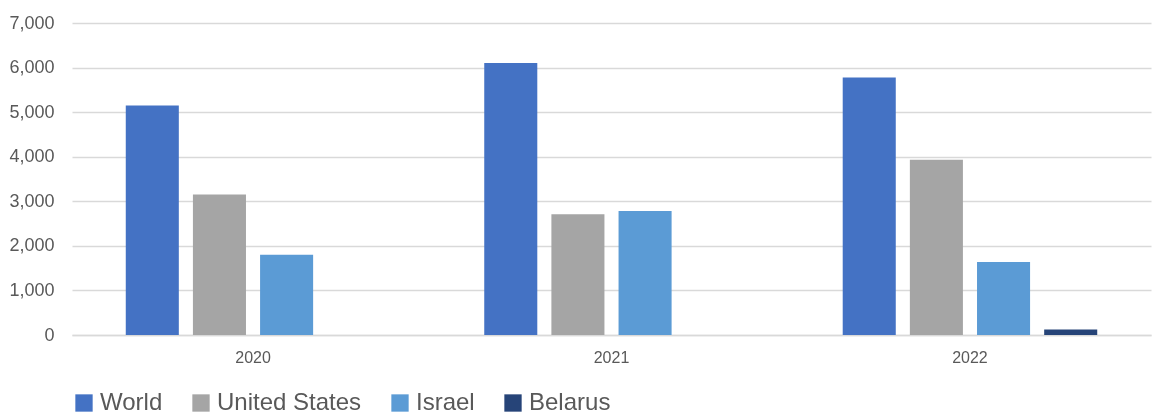 Image resolution: width=1165 pixels, height=419 pixels. I want to click on y-tick-label: 2,000, so click(32, 245).